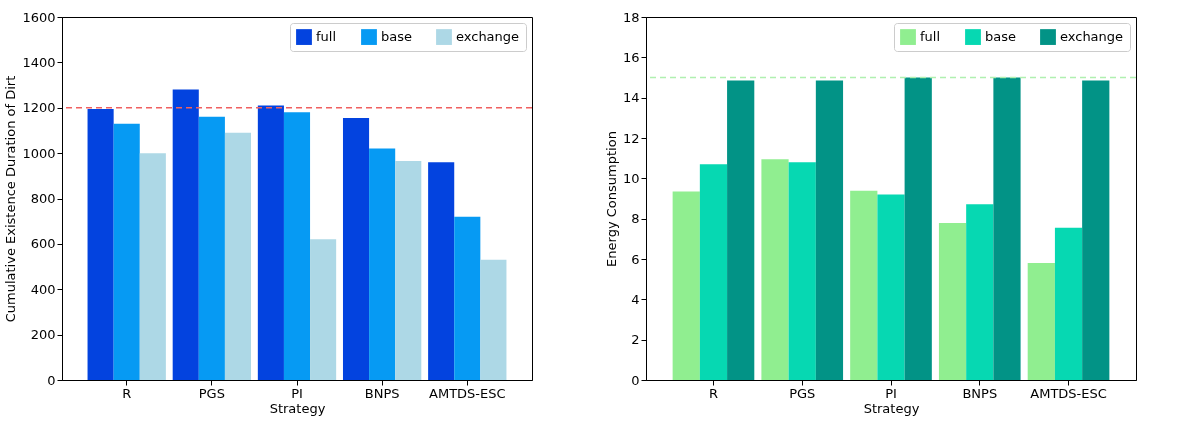 This screenshot has width=1184, height=423. I want to click on y-axis-title: Cumulative Existence Duration of Dirt, so click(11, 199).